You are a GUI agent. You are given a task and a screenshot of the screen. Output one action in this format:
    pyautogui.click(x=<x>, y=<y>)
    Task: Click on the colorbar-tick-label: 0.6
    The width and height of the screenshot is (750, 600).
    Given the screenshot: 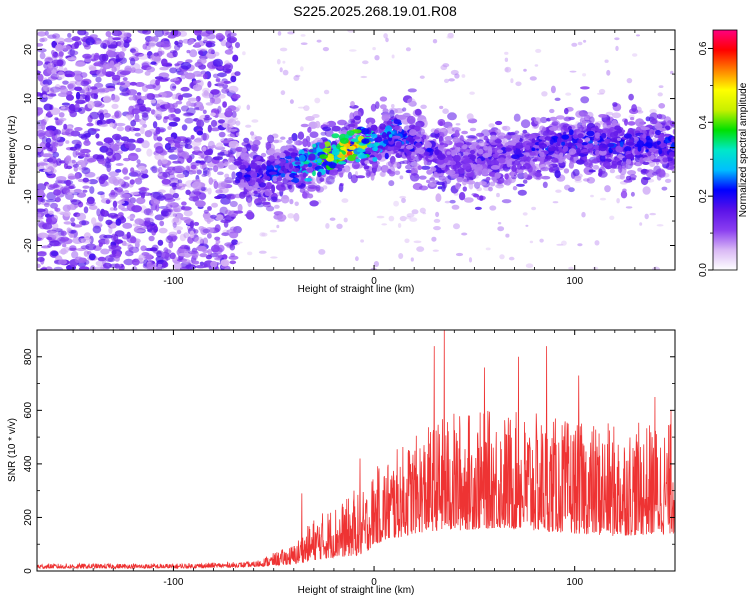 What is the action you would take?
    pyautogui.click(x=703, y=48)
    